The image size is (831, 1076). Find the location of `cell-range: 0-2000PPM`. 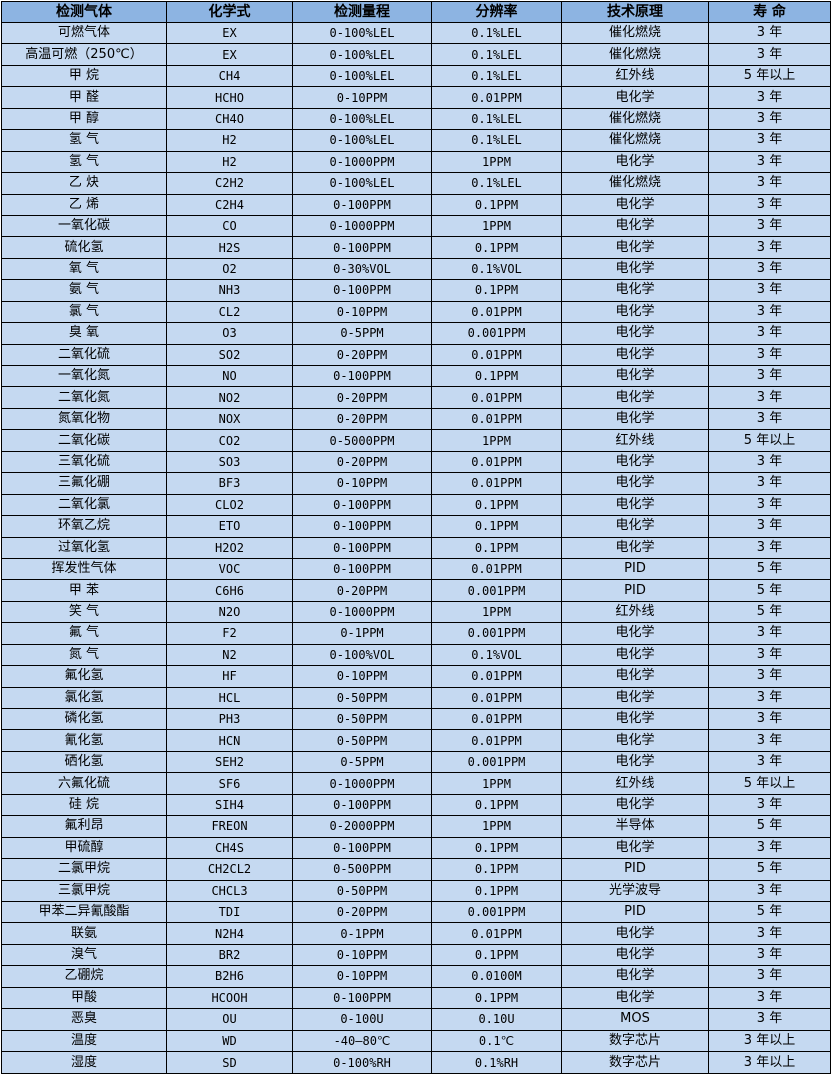

cell-range: 0-2000PPM is located at coordinates (362, 826).